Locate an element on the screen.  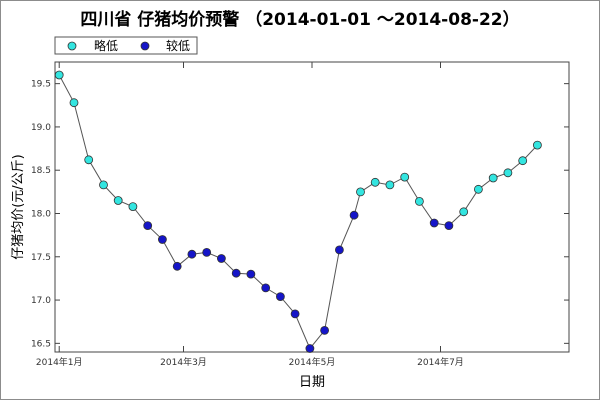
y-axis-label: 仔猪均价(元/公斤) is located at coordinates (18, 207).